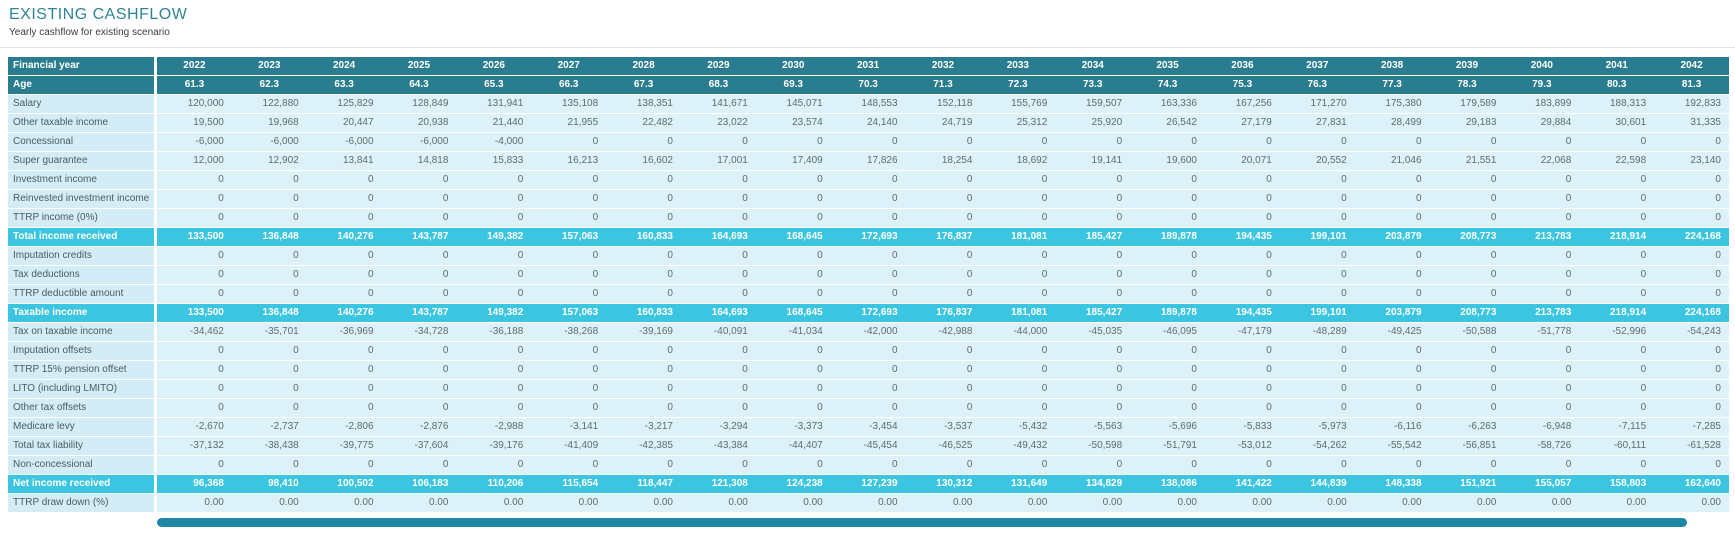 The image size is (1735, 551). What do you see at coordinates (957, 160) in the screenshot?
I see `cell: 18,254` at bounding box center [957, 160].